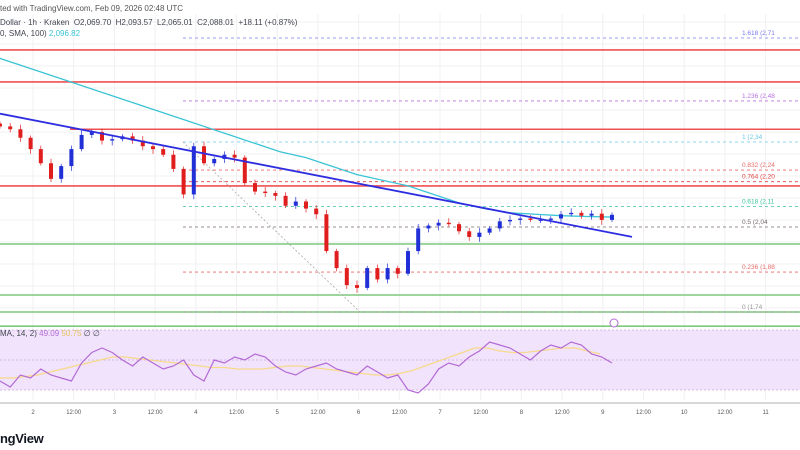 The image size is (800, 450). Describe the element at coordinates (215, 22) in the screenshot. I see `close-value: C2,088.01` at that location.